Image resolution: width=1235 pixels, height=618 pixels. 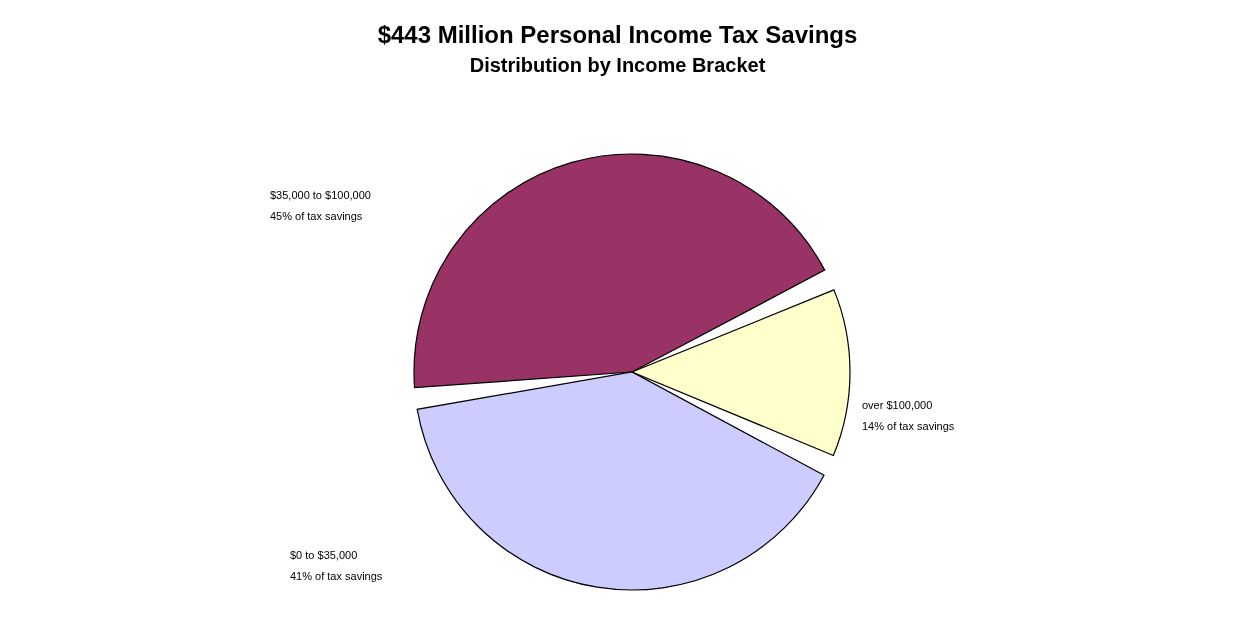 I want to click on chart-subtitle: Distribution by Income Bracket, so click(x=617, y=65).